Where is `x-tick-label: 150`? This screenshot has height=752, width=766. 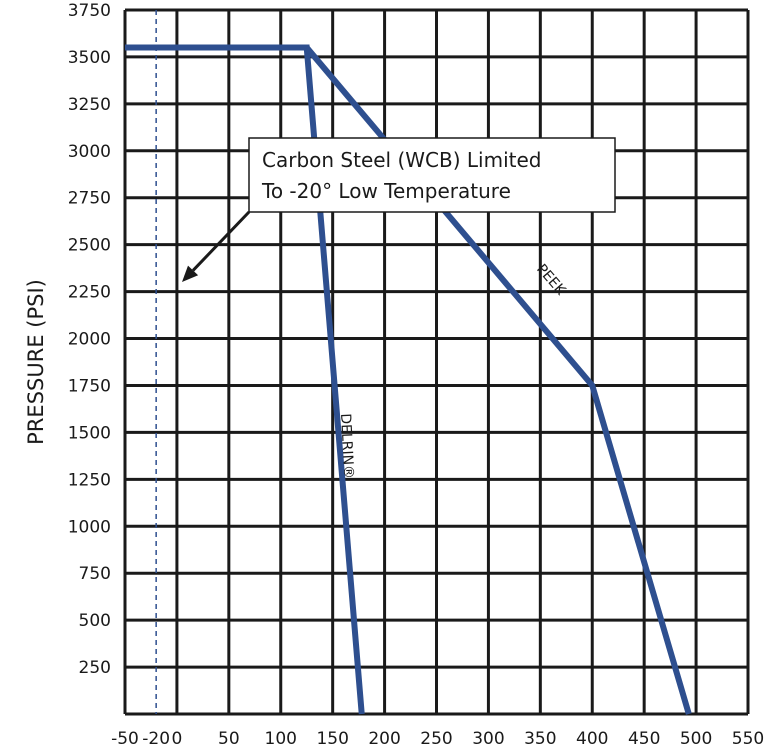
x-tick-label: 150 is located at coordinates (332, 739).